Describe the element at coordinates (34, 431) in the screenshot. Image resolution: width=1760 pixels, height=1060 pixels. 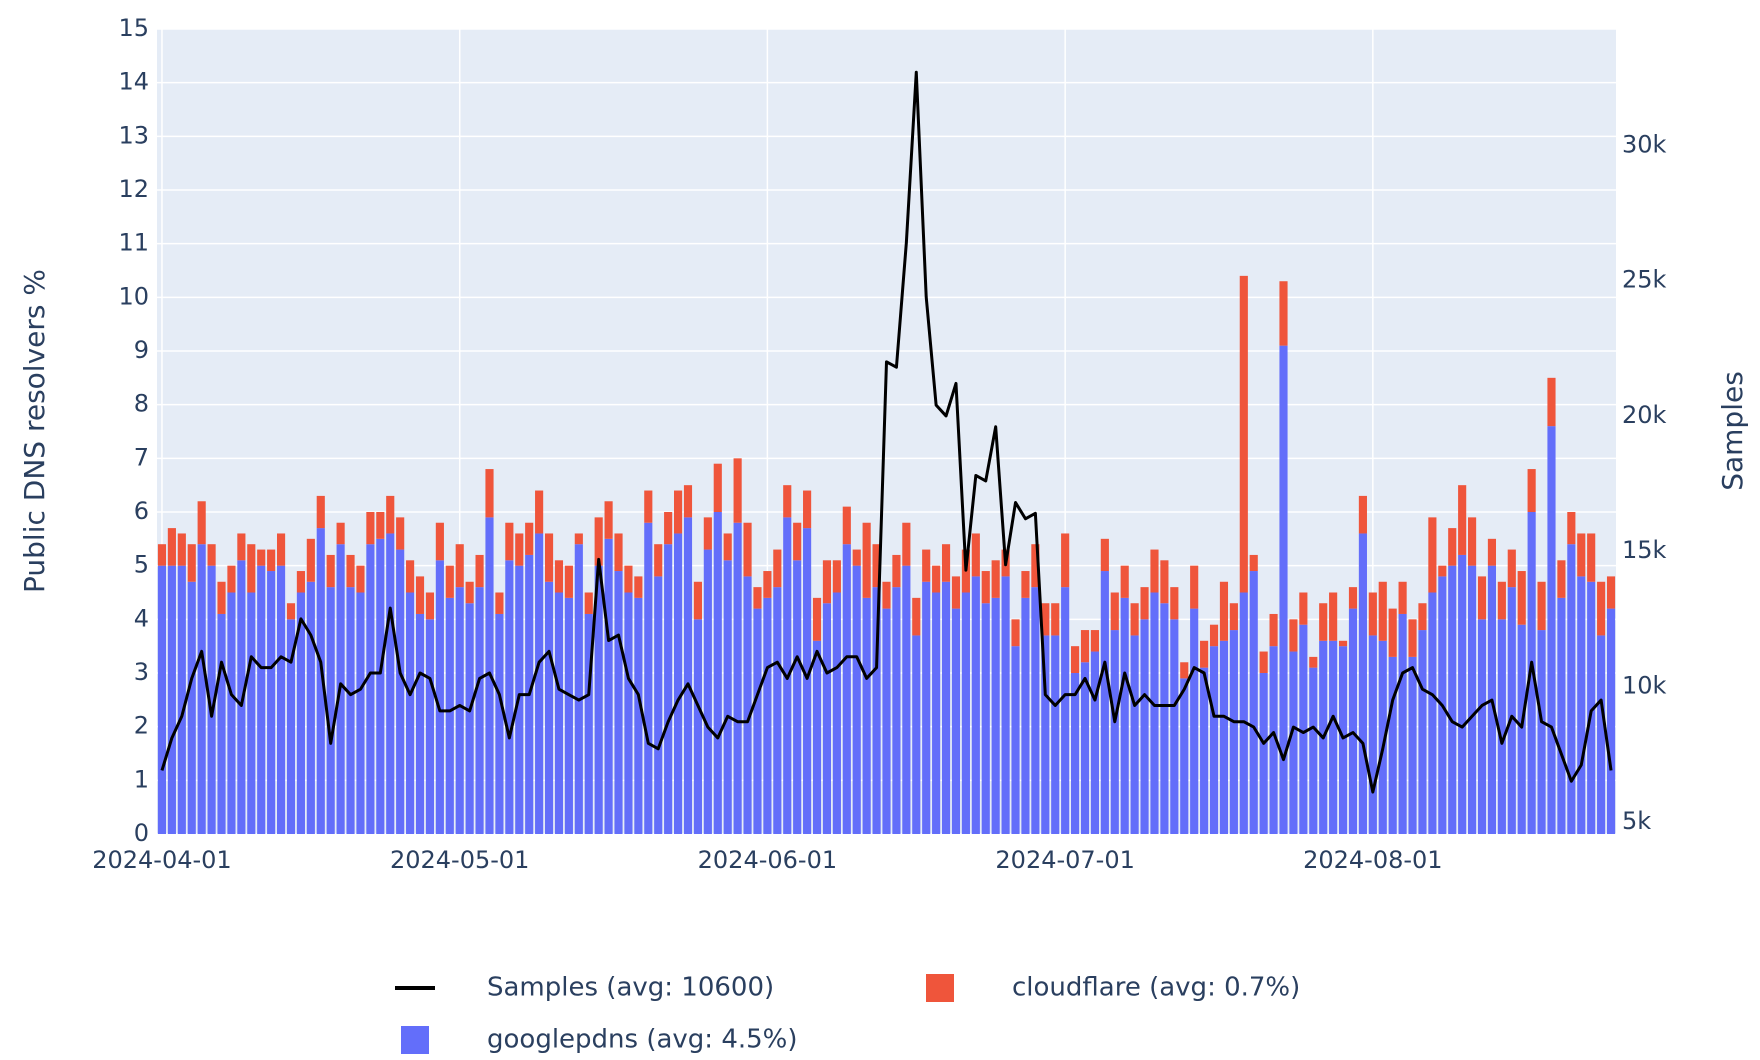
I see `y-axis-title: Public DNS resolvers %` at that location.